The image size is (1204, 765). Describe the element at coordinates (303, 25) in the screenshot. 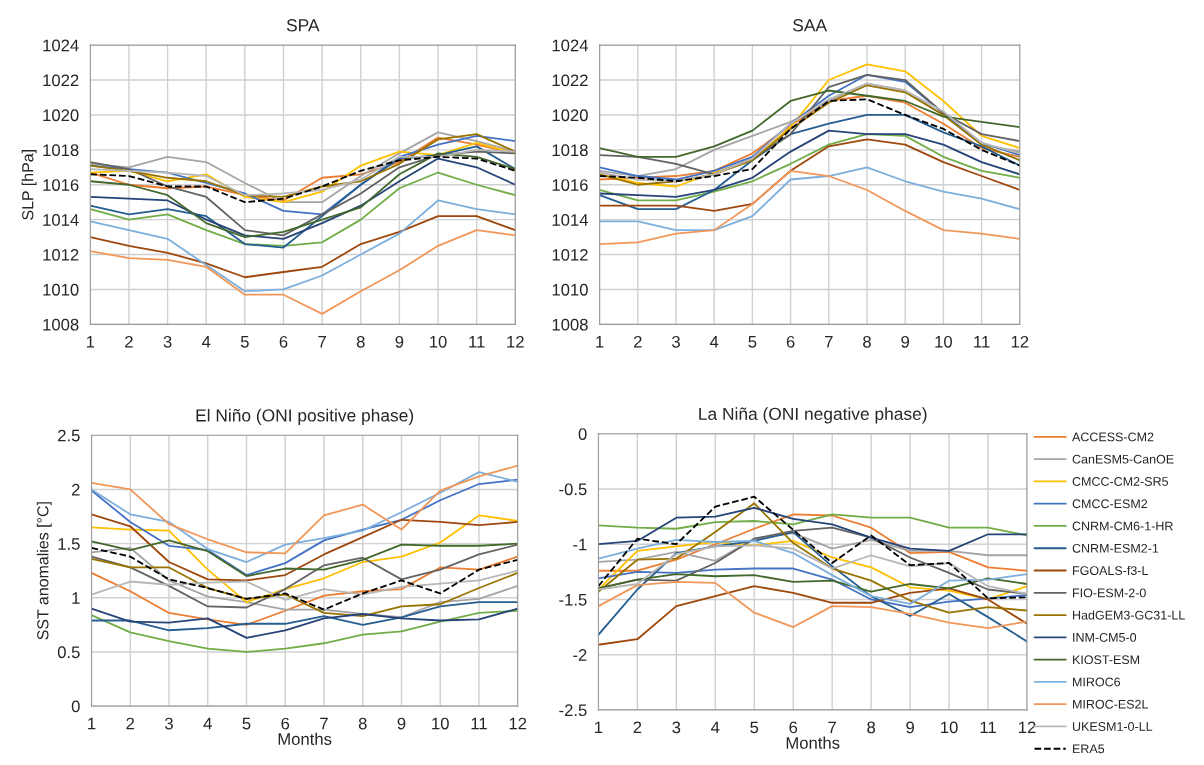

I see `chart-title: SPA` at that location.